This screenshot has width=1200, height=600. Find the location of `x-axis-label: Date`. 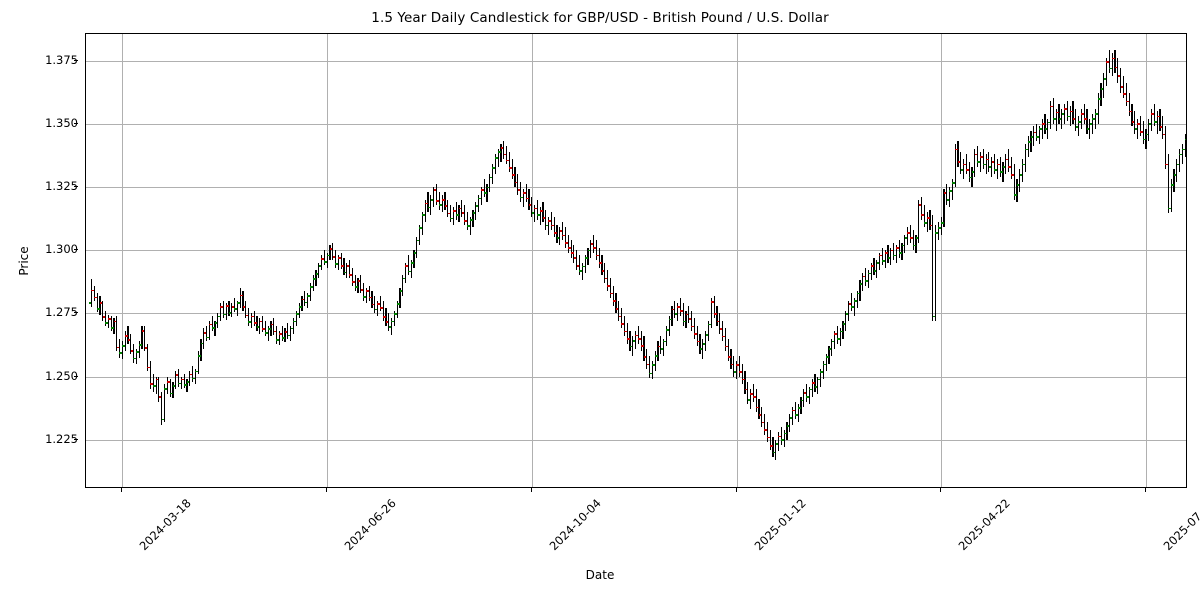

x-axis-label: Date is located at coordinates (600, 575).